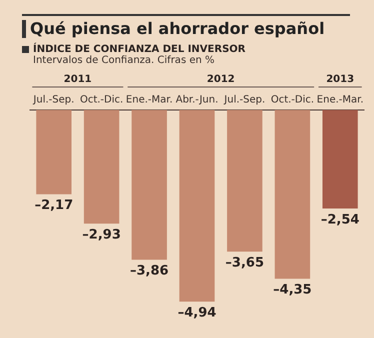 The height and width of the screenshot is (338, 374). I want to click on data-label: –4,94, so click(197, 313).